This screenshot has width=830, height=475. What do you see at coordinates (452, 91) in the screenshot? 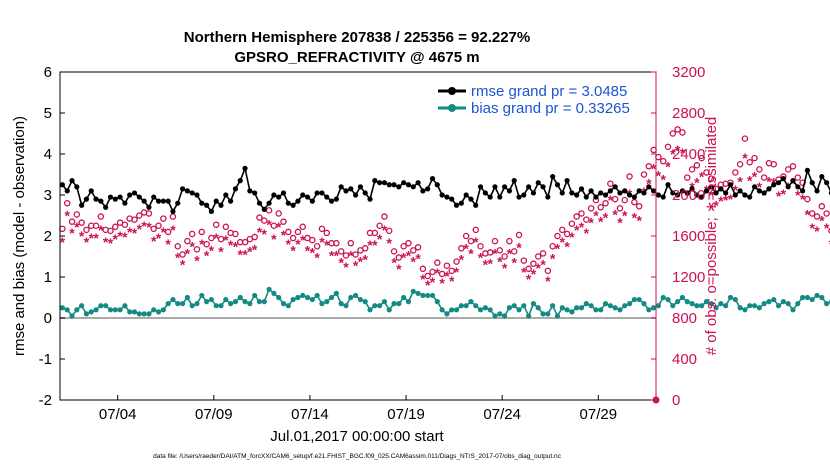
I see `legend-rmse-marker` at bounding box center [452, 91].